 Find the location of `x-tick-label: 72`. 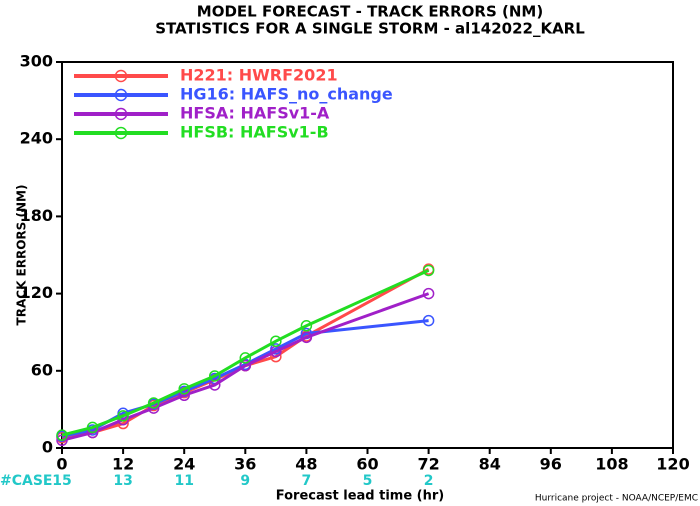

x-tick-label: 72 is located at coordinates (428, 464).